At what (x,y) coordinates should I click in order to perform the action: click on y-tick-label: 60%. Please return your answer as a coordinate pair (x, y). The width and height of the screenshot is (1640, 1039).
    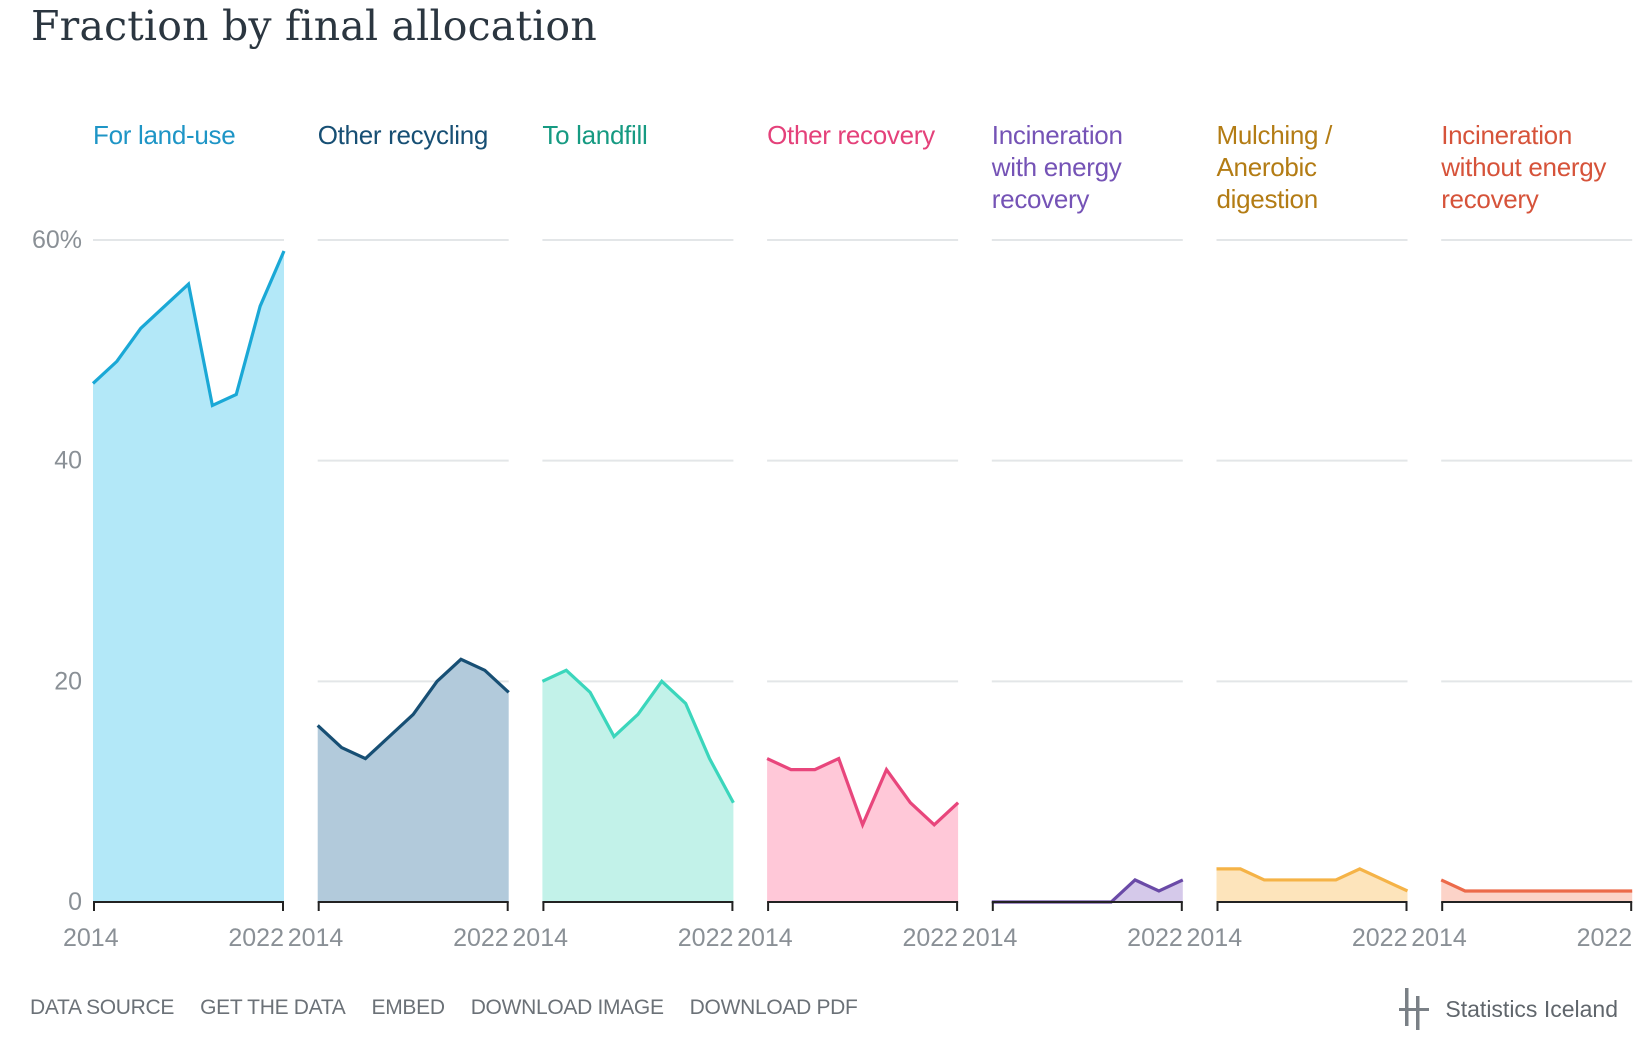
    Looking at the image, I should click on (57, 240).